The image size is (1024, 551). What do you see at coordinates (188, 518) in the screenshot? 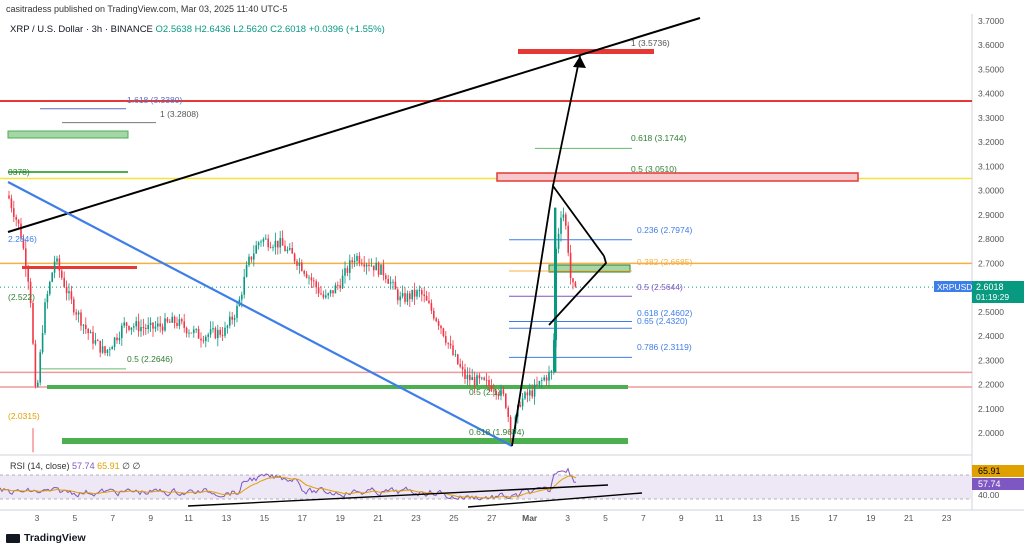
I see `time-tick-4: 11` at bounding box center [188, 518].